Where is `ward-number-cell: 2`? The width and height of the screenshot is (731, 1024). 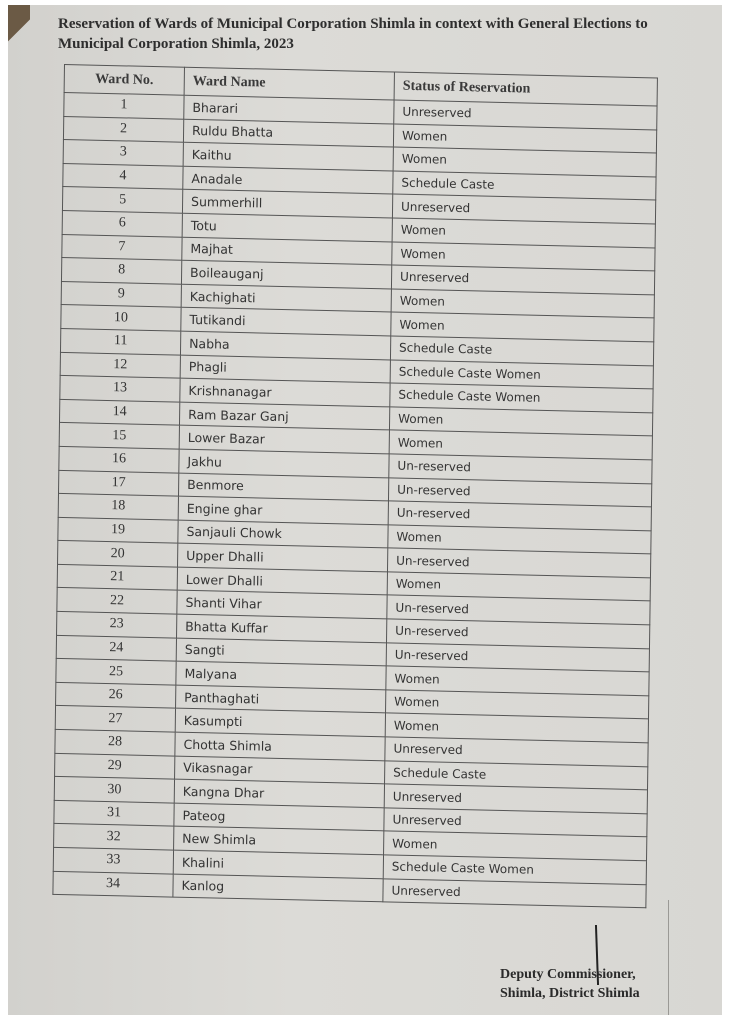
ward-number-cell: 2 is located at coordinates (123, 129).